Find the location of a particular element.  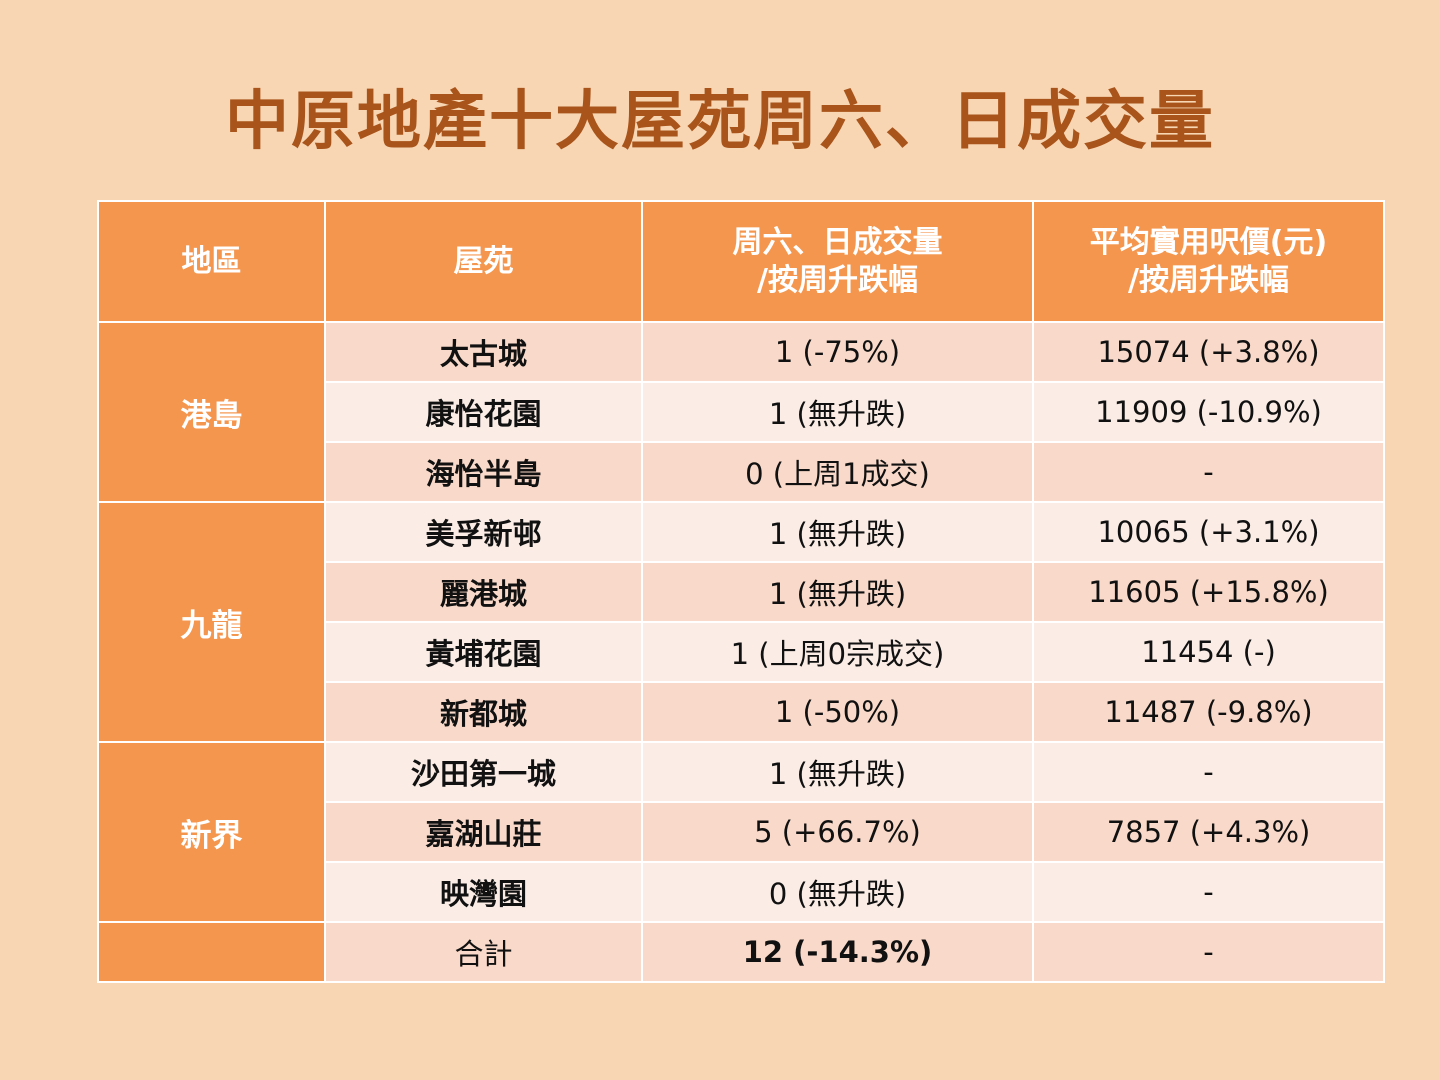

table-header-row: 地區 屋苑 周六、日成交量 /按周升跌幅 平均實用呎價(元) /按周升跌幅 is located at coordinates (741, 261).